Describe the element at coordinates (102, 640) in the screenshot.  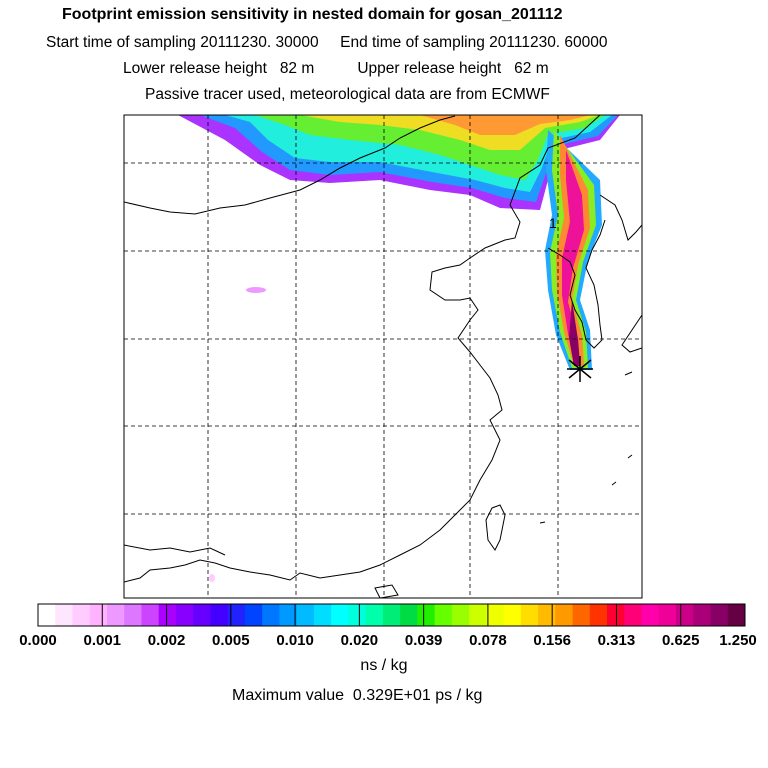
I see `colorbar-tick-label: 0.001` at that location.